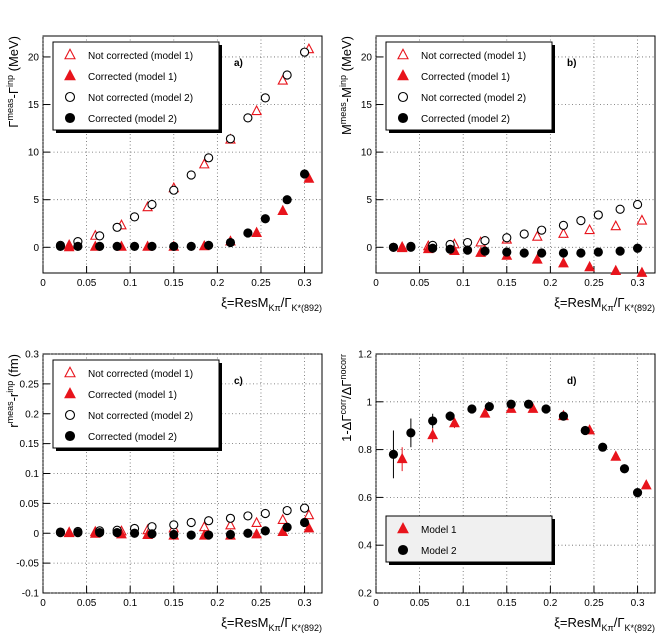  I want to click on y-tick-label: 0.4, so click(365, 546).